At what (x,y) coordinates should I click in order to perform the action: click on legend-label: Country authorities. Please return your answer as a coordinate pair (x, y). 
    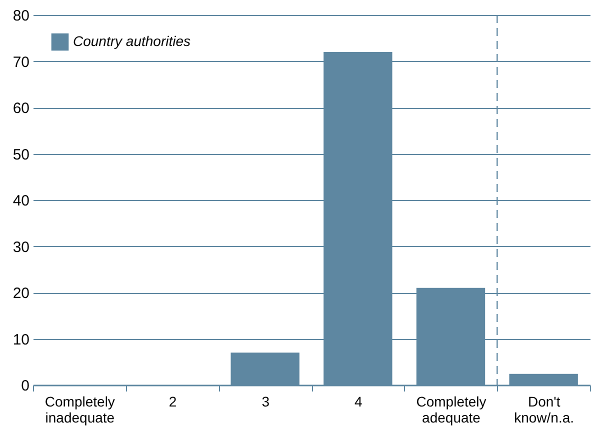
    Looking at the image, I should click on (132, 41).